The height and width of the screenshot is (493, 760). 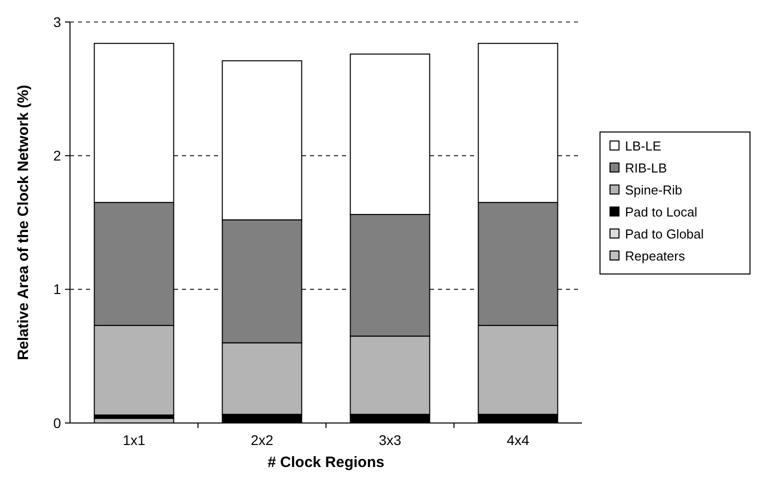 What do you see at coordinates (57, 22) in the screenshot?
I see `y-tick-label: 3` at bounding box center [57, 22].